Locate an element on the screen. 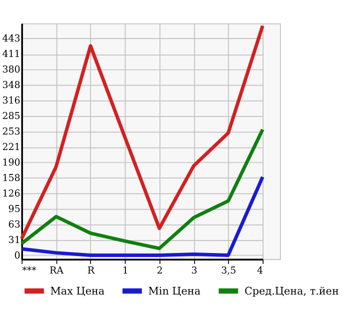 This screenshot has height=335, width=345. y-tick-label: 443 is located at coordinates (11, 39).